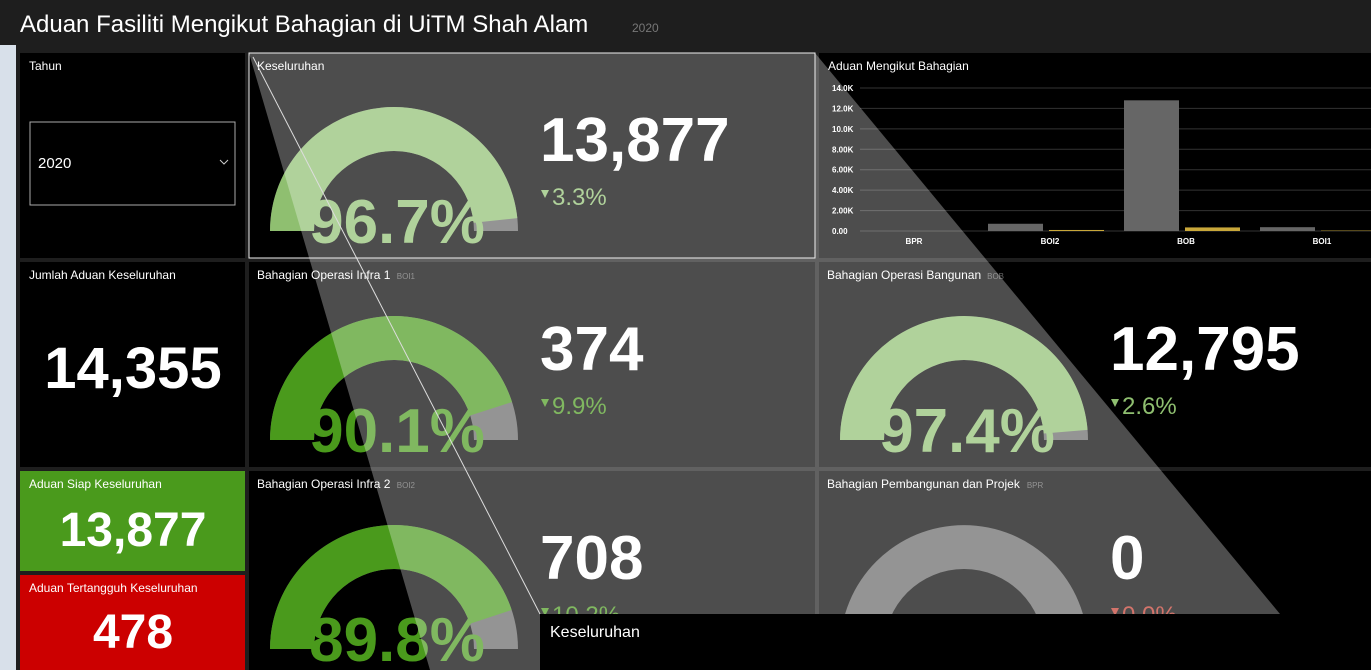 This screenshot has width=1371, height=670. Describe the element at coordinates (843, 108) in the screenshot. I see `y-tick-label: 12.0K` at that location.